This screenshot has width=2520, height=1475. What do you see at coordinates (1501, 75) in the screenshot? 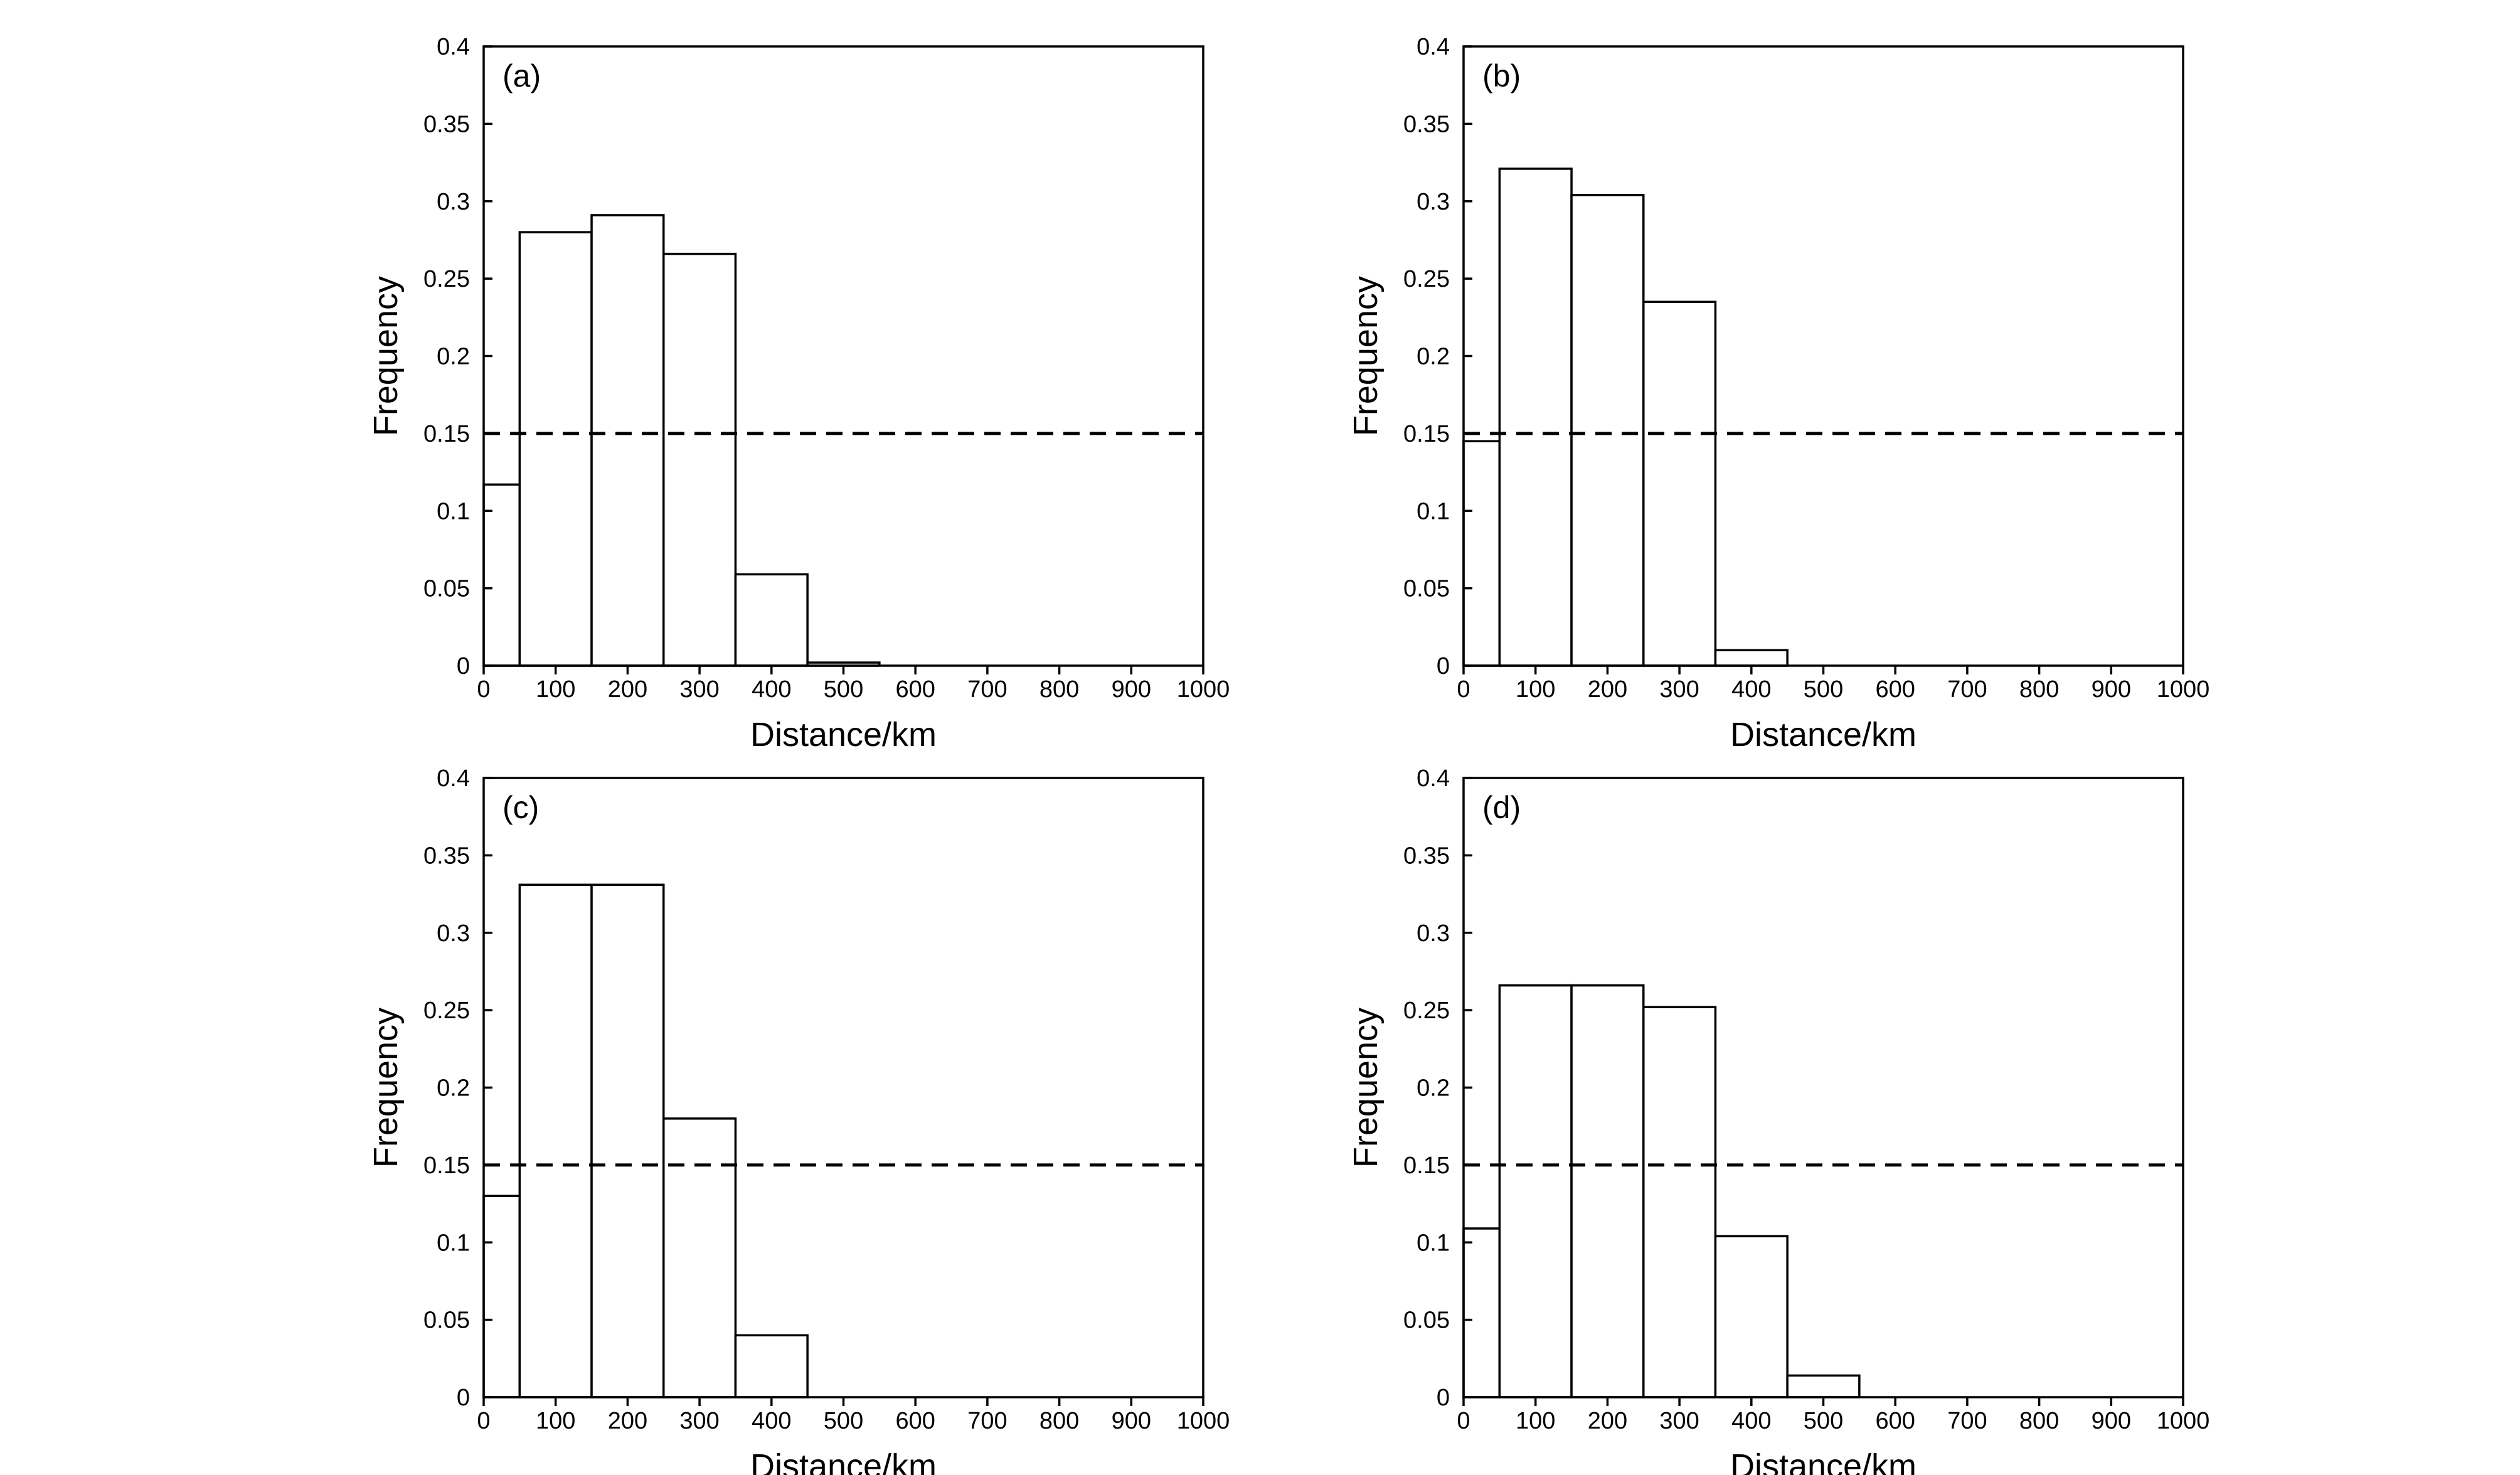
I see `panel-label: (b)` at bounding box center [1501, 75].